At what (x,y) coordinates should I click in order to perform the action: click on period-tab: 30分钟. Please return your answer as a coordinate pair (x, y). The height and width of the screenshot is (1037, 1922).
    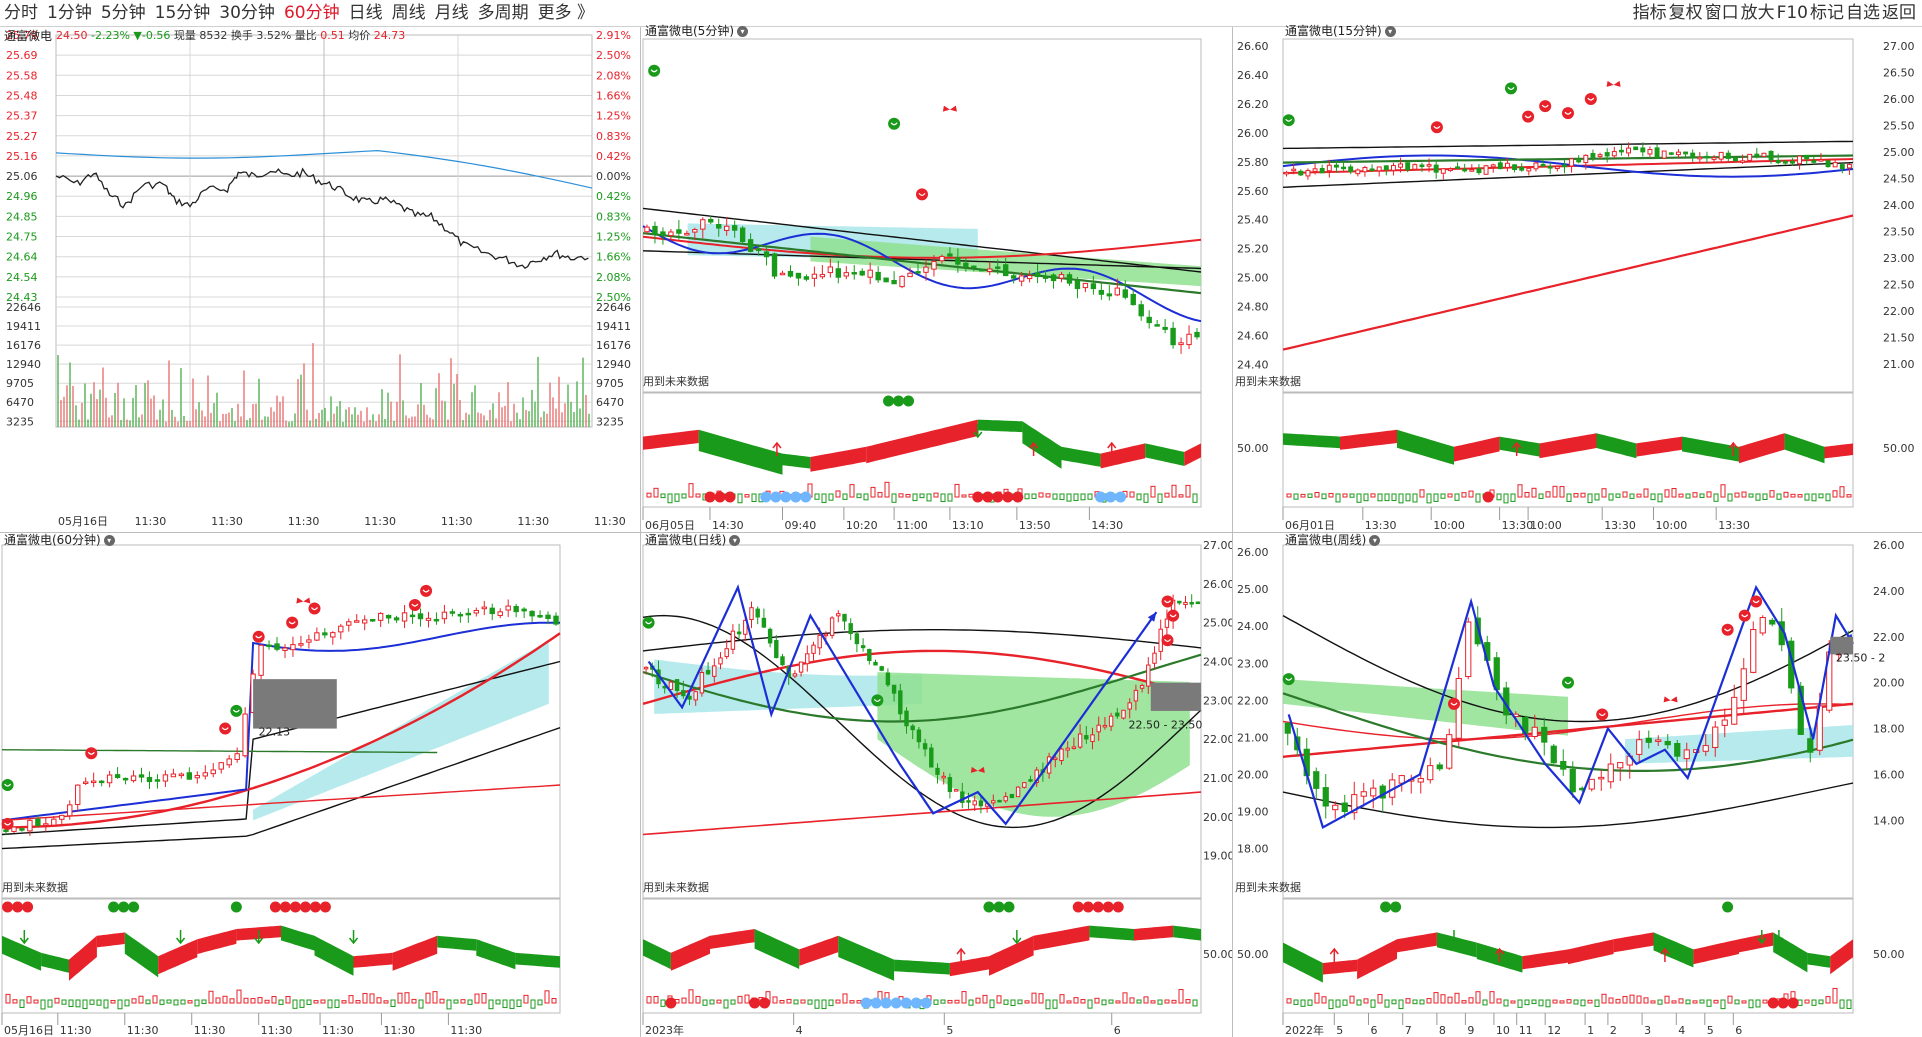
    Looking at the image, I should click on (247, 13).